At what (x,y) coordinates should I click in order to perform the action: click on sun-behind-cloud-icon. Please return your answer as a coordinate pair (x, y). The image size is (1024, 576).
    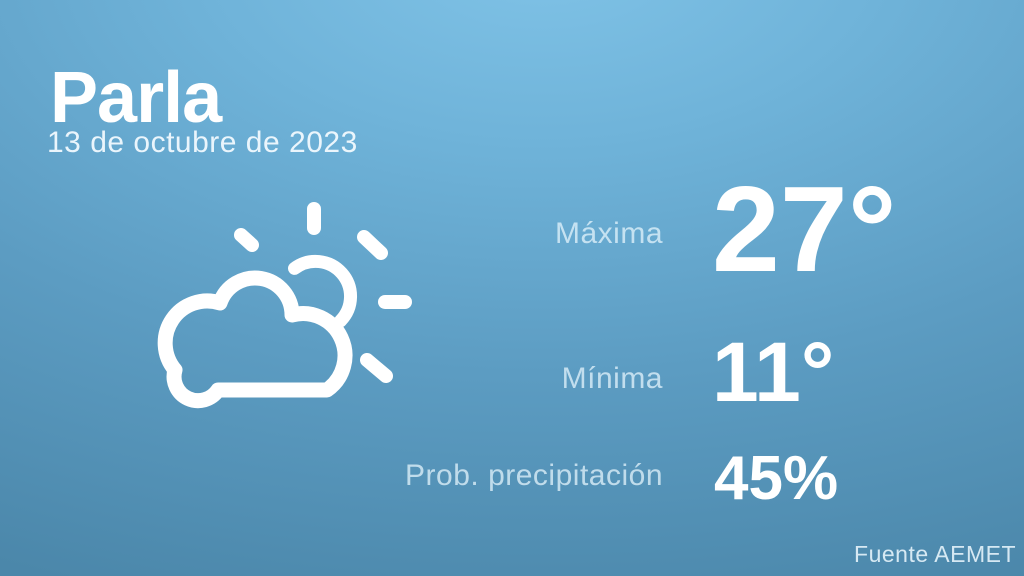
    Looking at the image, I should click on (300, 310).